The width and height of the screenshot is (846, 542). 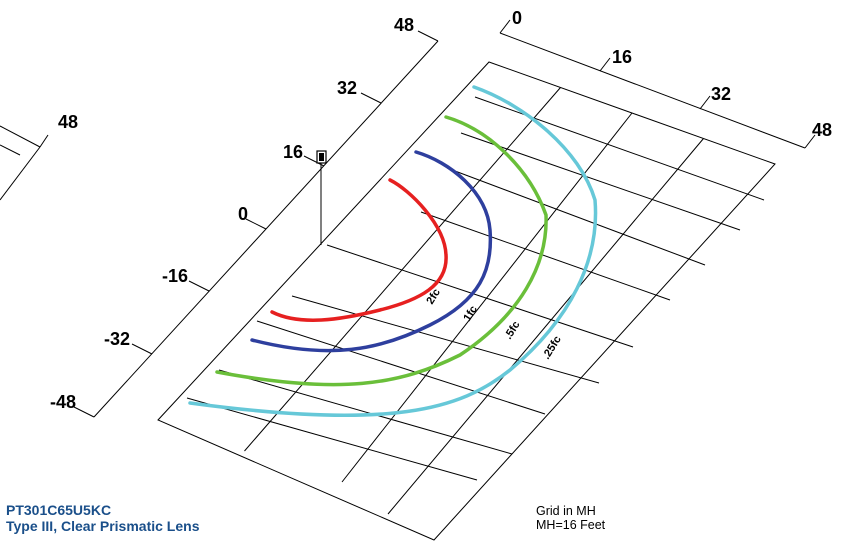 I want to click on right-tick-0: 0, so click(x=517, y=18).